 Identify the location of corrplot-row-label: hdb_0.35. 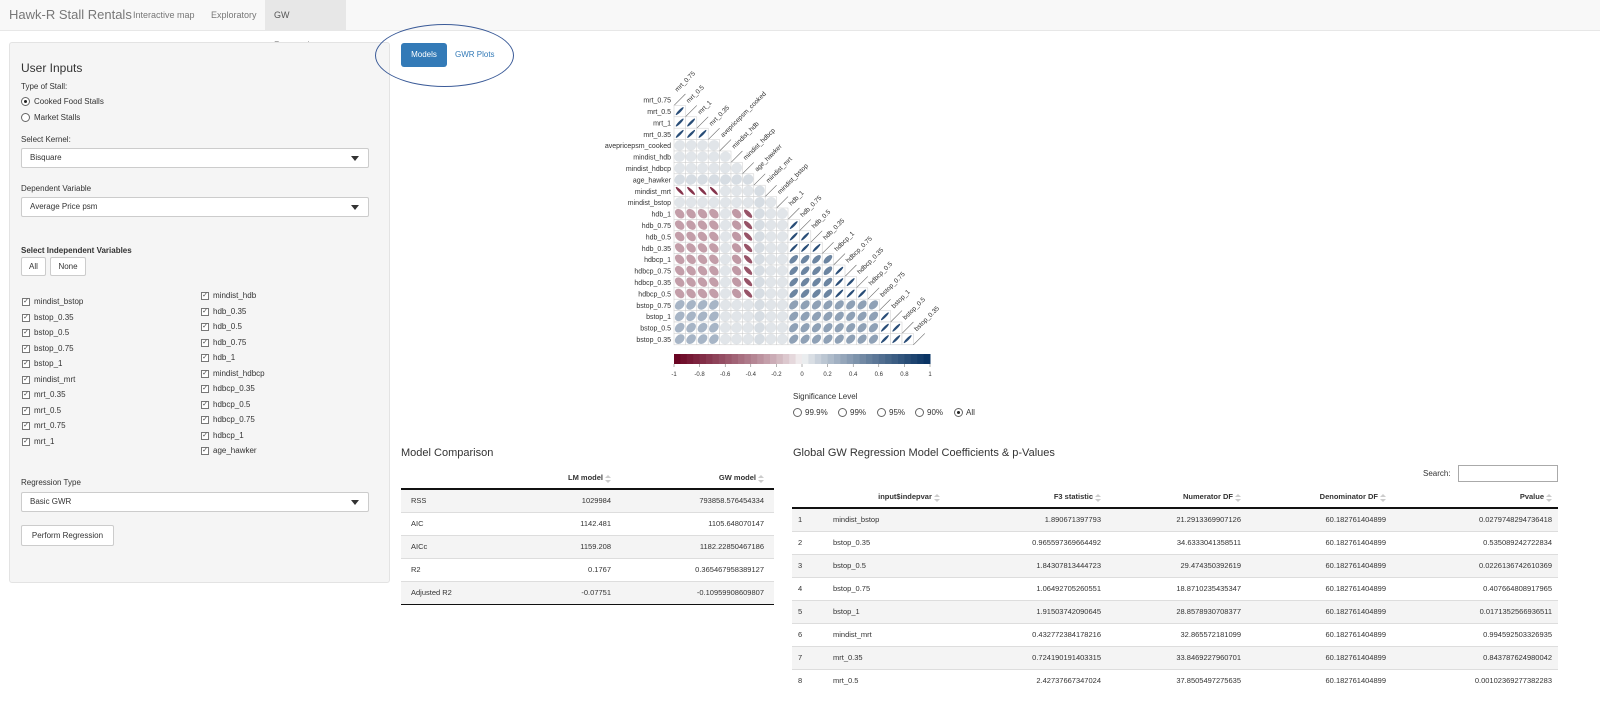
(656, 249).